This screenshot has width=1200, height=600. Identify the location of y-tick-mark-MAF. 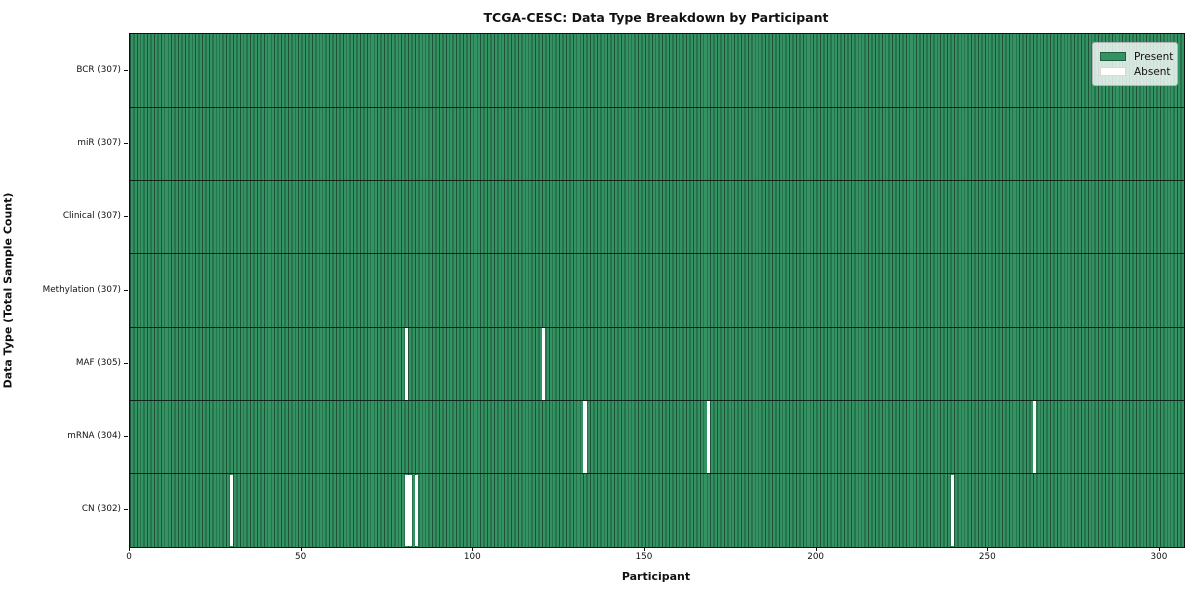
(126, 363).